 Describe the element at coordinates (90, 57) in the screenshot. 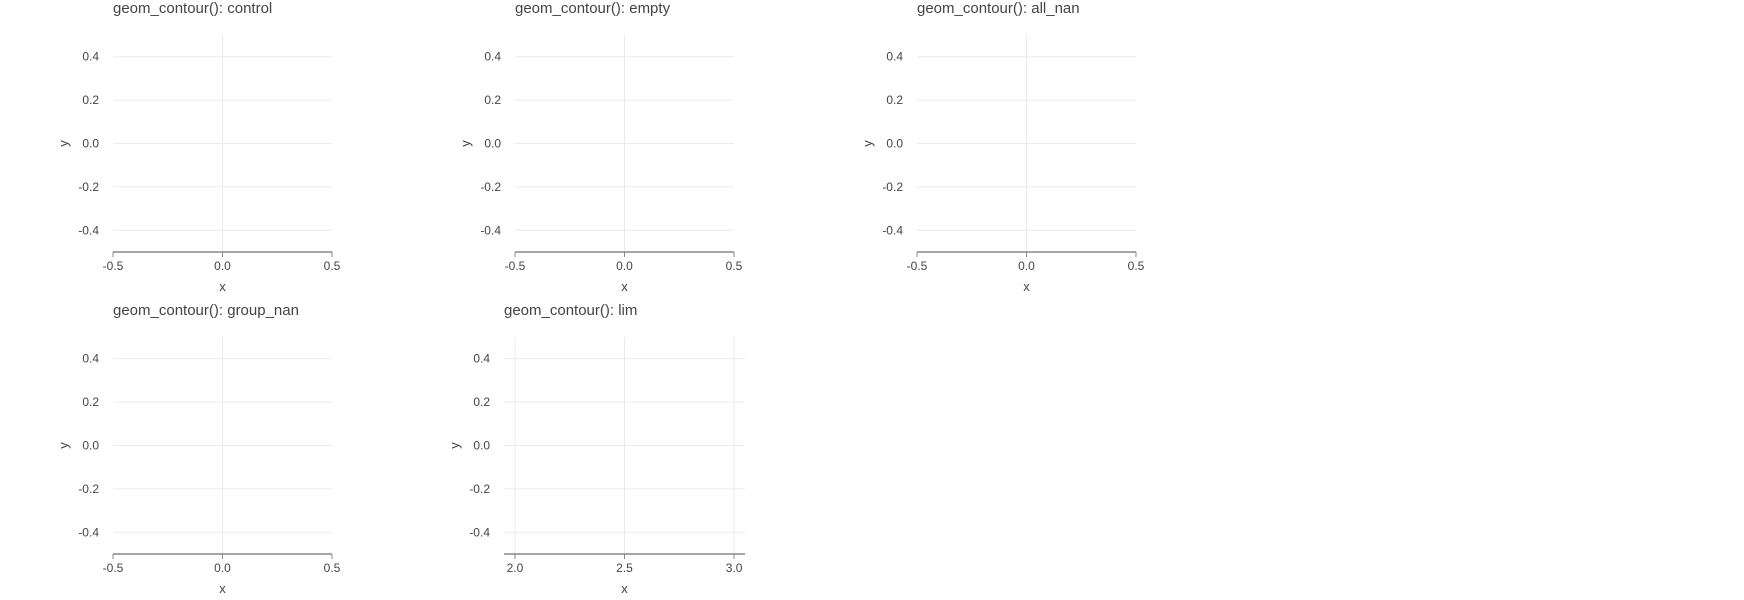

I see `chart-0-y-tick-label-4: 0.4` at that location.